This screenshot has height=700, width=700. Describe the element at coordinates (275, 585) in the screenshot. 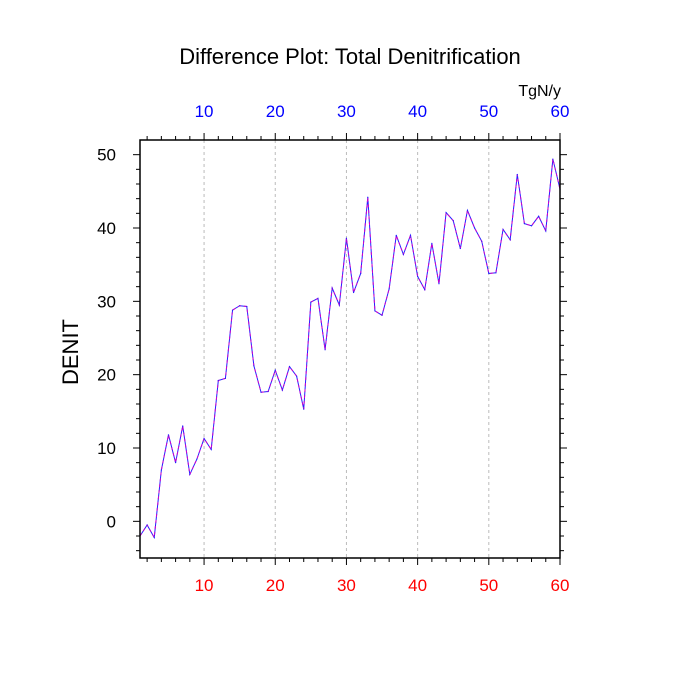

I see `x-tick-label-bottom: 20` at that location.